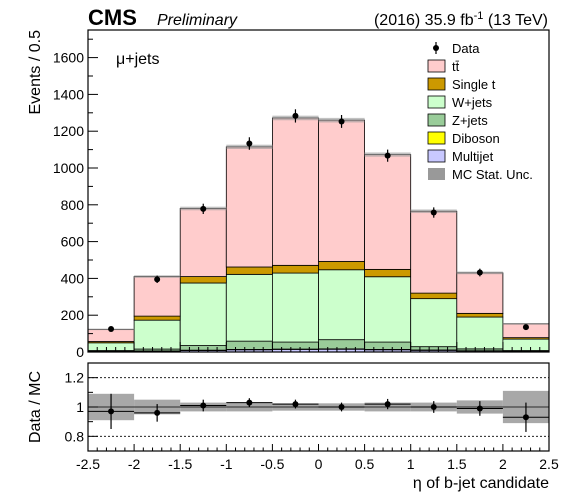 This screenshot has height=500, width=580. What do you see at coordinates (476, 138) in the screenshot?
I see `legend-diboson-label: Diboson` at bounding box center [476, 138].